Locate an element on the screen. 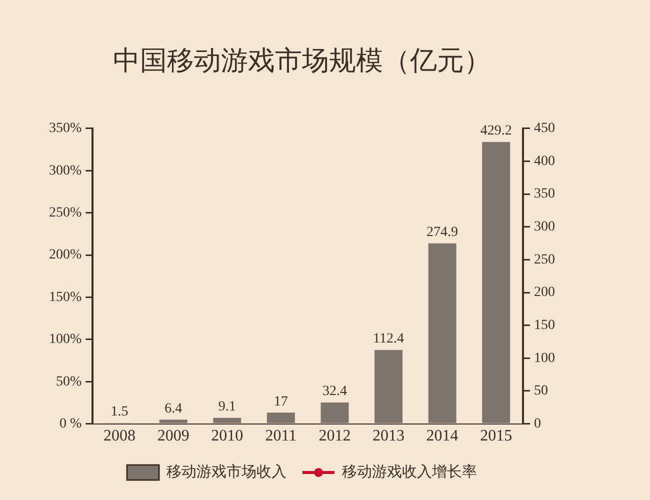 The image size is (650, 500). data-label: 112.4 is located at coordinates (388, 339).